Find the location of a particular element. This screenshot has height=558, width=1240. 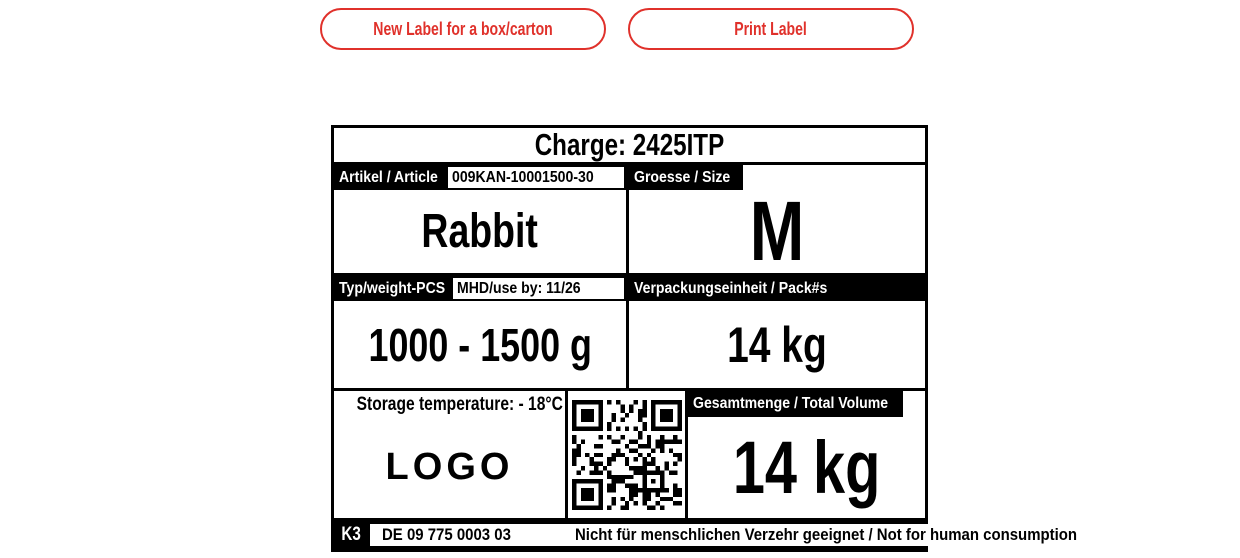

total-volume-cell: Gesamtmenge / Total Volume 14 kg is located at coordinates (806, 454).